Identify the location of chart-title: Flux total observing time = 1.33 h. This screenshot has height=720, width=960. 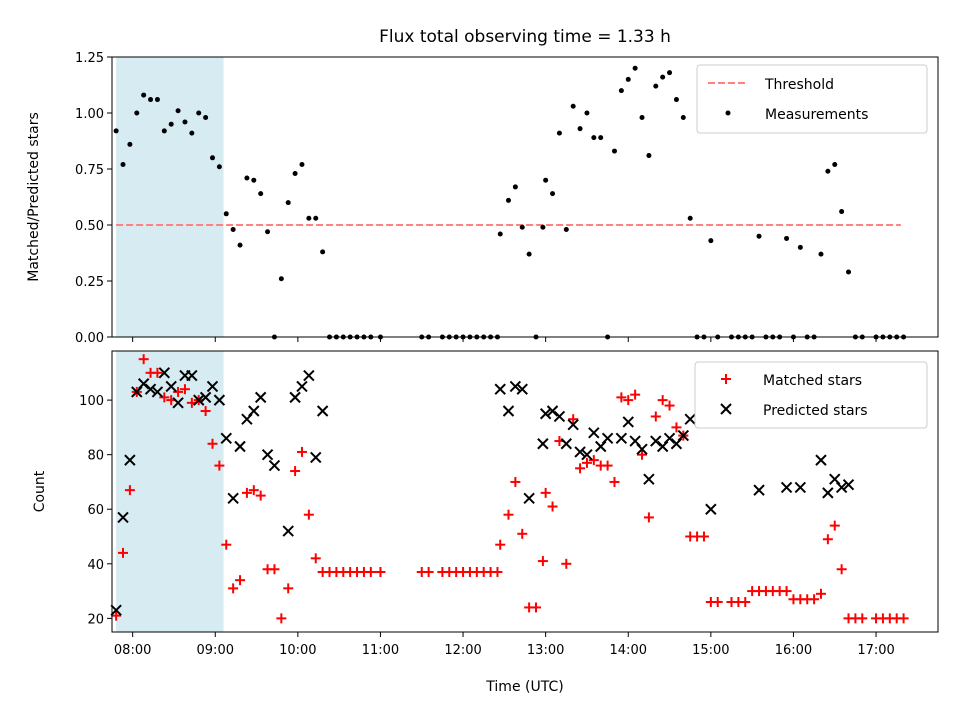
(525, 37).